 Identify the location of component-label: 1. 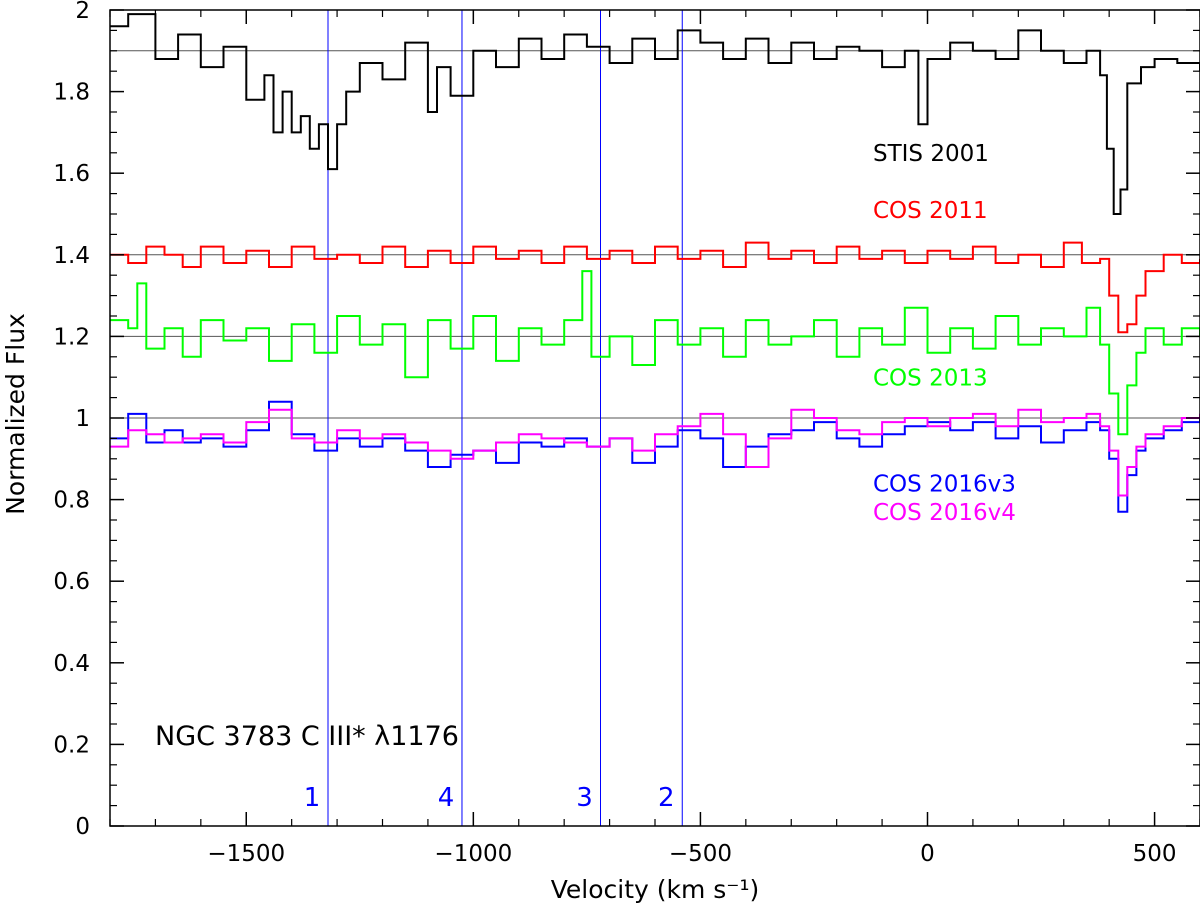
(312, 798).